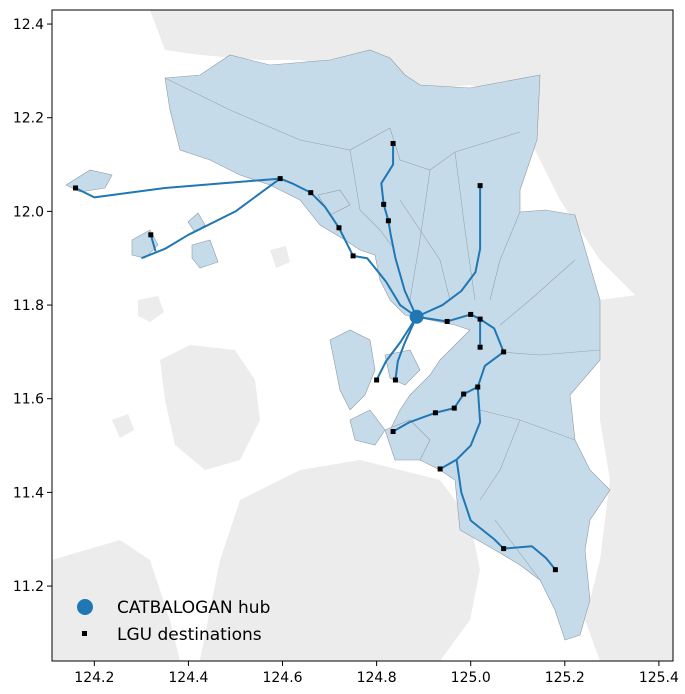  I want to click on x-tick-label: 125.4, so click(659, 678).